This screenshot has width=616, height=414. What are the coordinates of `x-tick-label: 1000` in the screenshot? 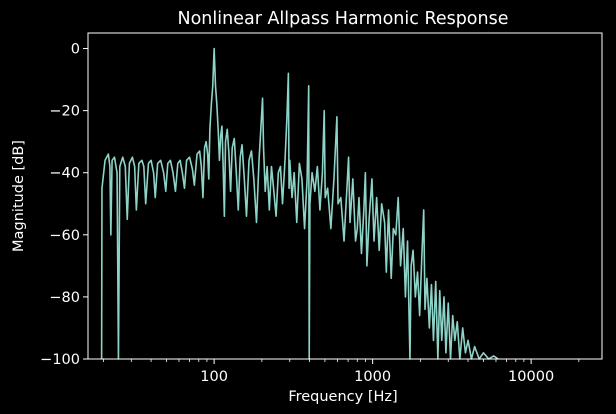 It's located at (372, 377).